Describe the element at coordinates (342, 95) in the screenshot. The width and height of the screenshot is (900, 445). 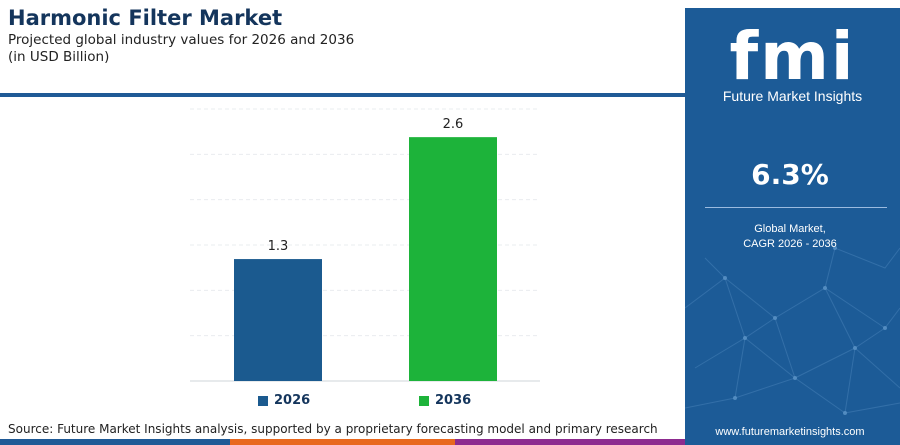
I see `header-divider` at that location.